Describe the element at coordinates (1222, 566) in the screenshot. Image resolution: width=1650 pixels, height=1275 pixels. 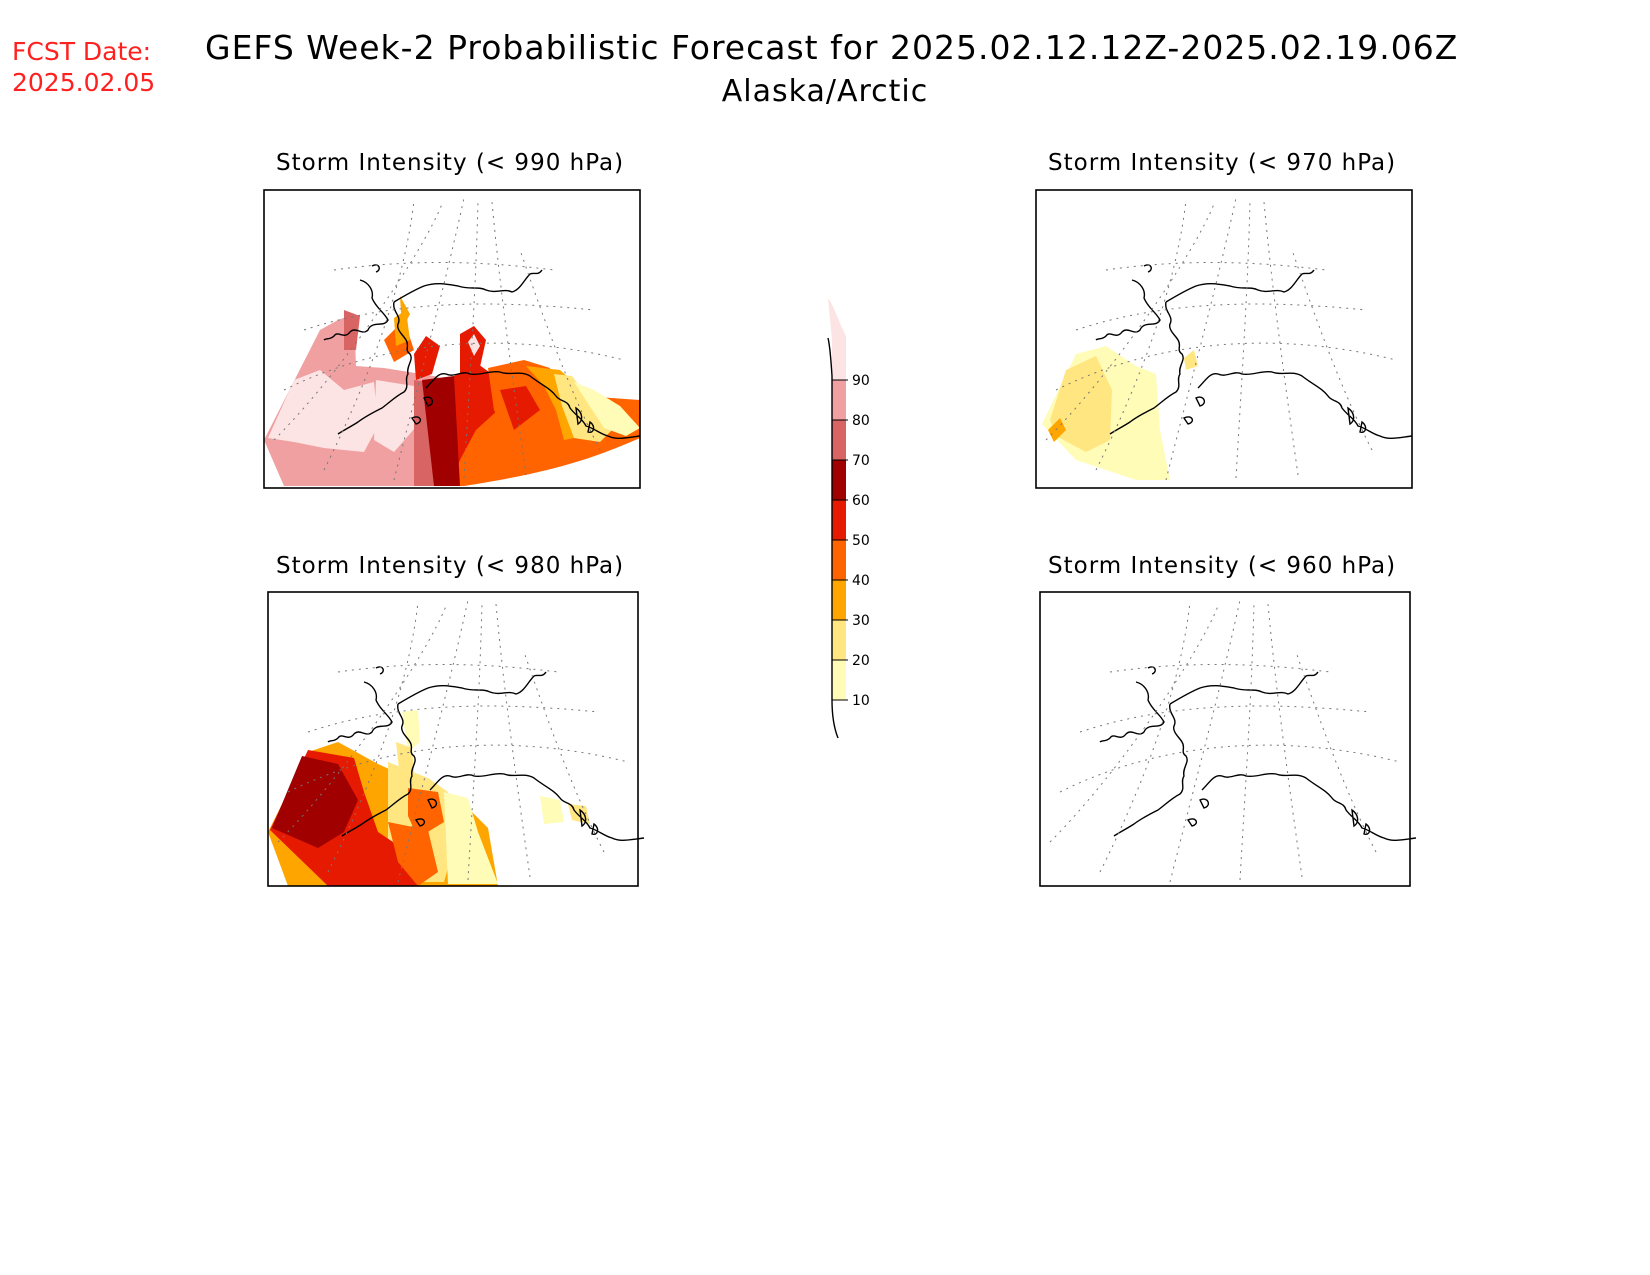
I see `panel-title-960: Storm Intensity (< 960 hPa)` at that location.